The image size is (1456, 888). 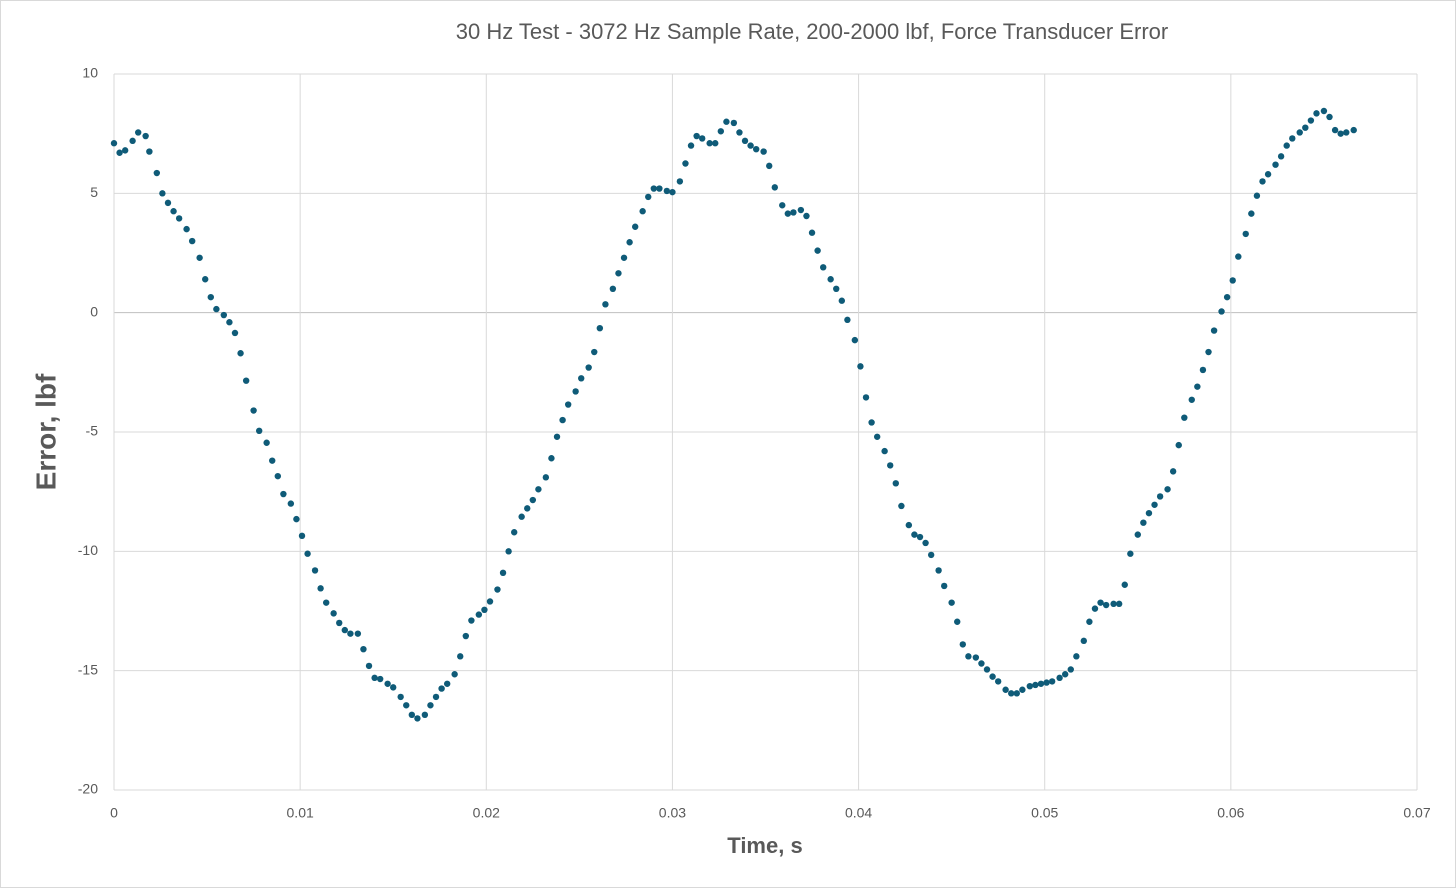 I want to click on y-tick-label: -10, so click(x=88, y=550).